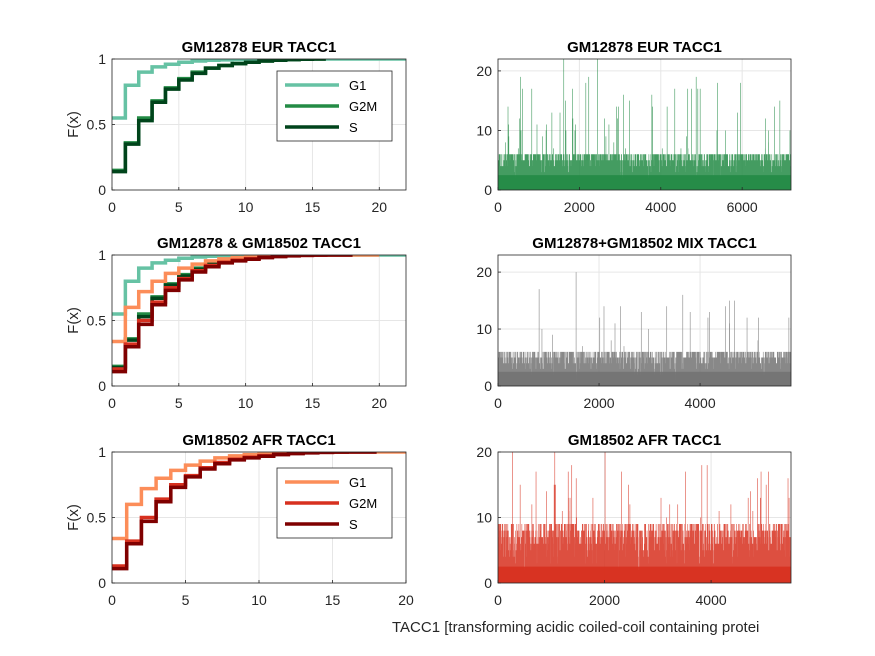 The width and height of the screenshot is (875, 656). What do you see at coordinates (236, 323) in the screenshot?
I see `panel-cdf_mix: 0 5 10 15 20 0 0.5 1 GM12878 & GM18502 TACC1 F(x)` at bounding box center [236, 323].